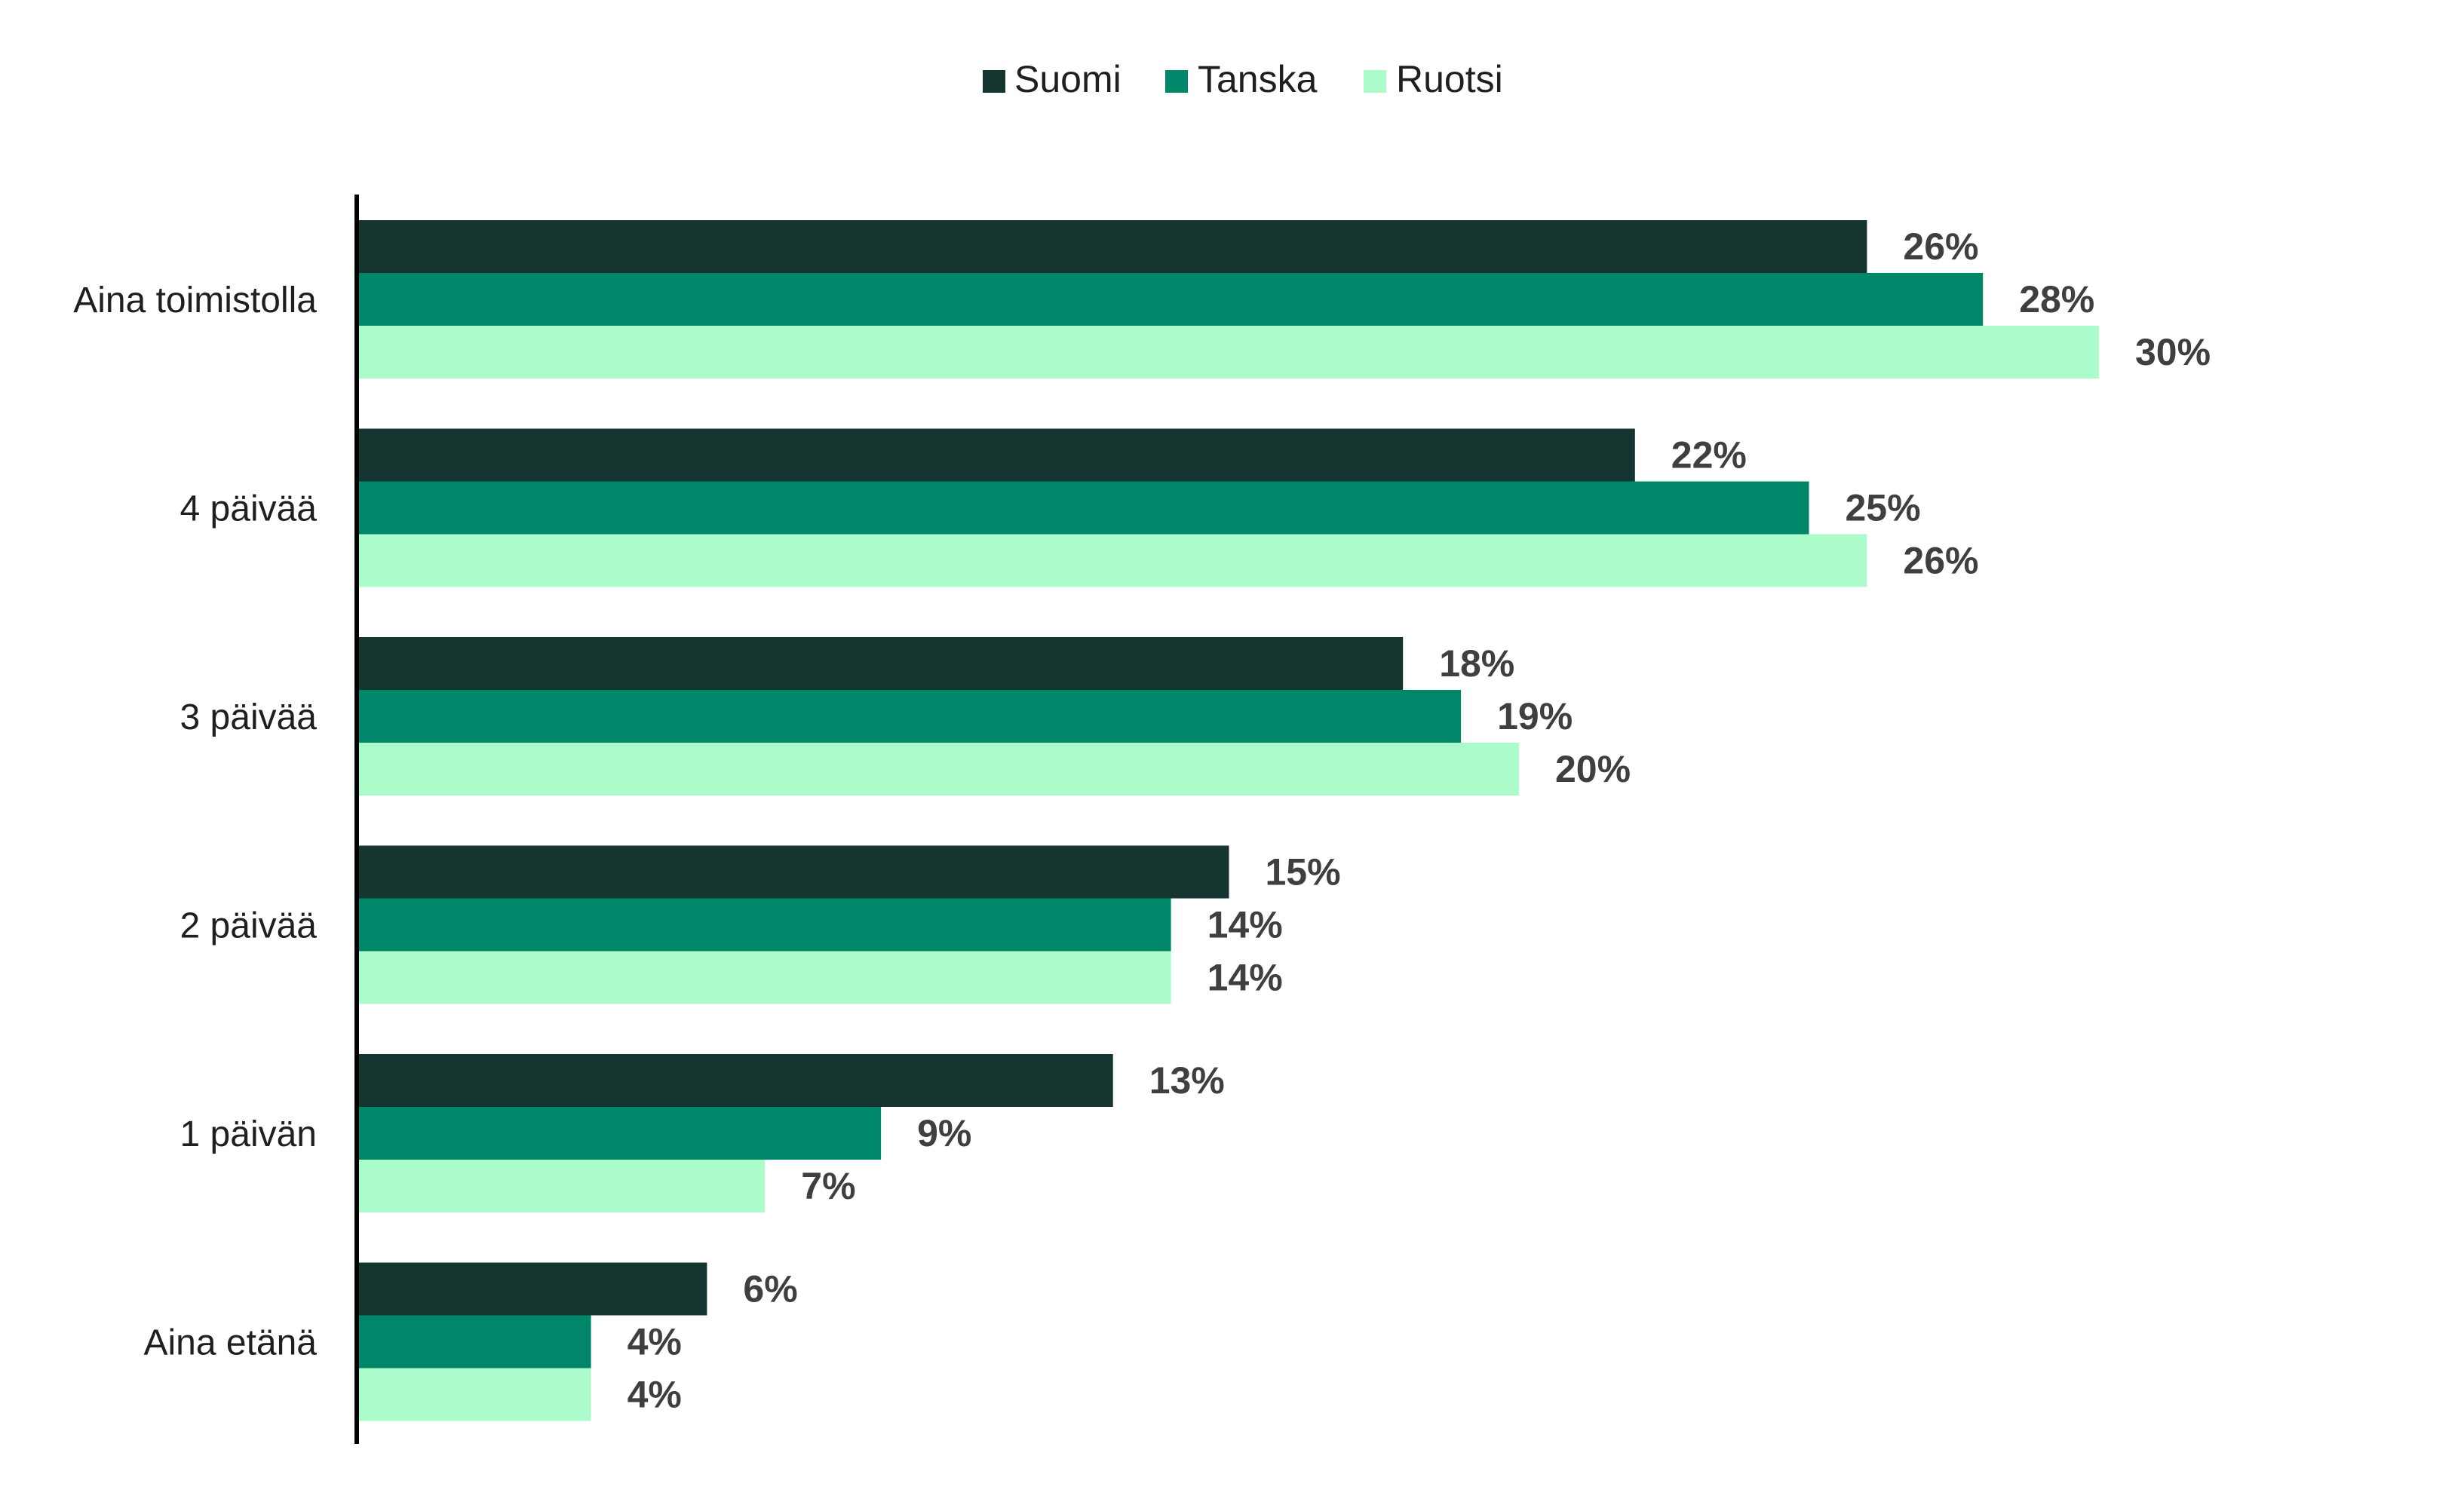 Image resolution: width=2464 pixels, height=1508 pixels. I want to click on data-label-suomi-3-paivaa: 18%, so click(1476, 663).